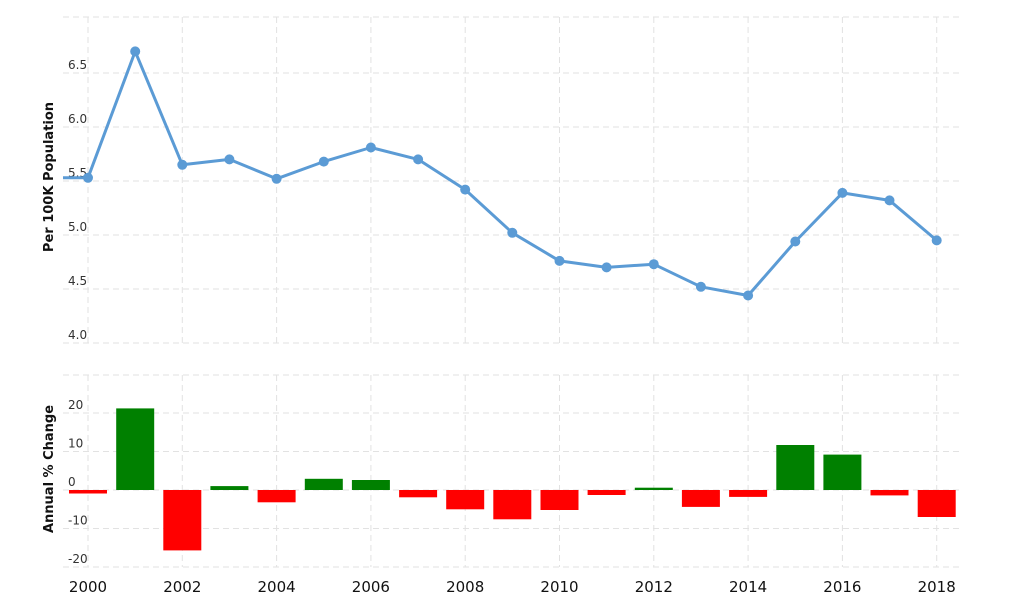 This screenshot has height=605, width=1024. What do you see at coordinates (277, 587) in the screenshot?
I see `x-tick-label: 2004` at bounding box center [277, 587].